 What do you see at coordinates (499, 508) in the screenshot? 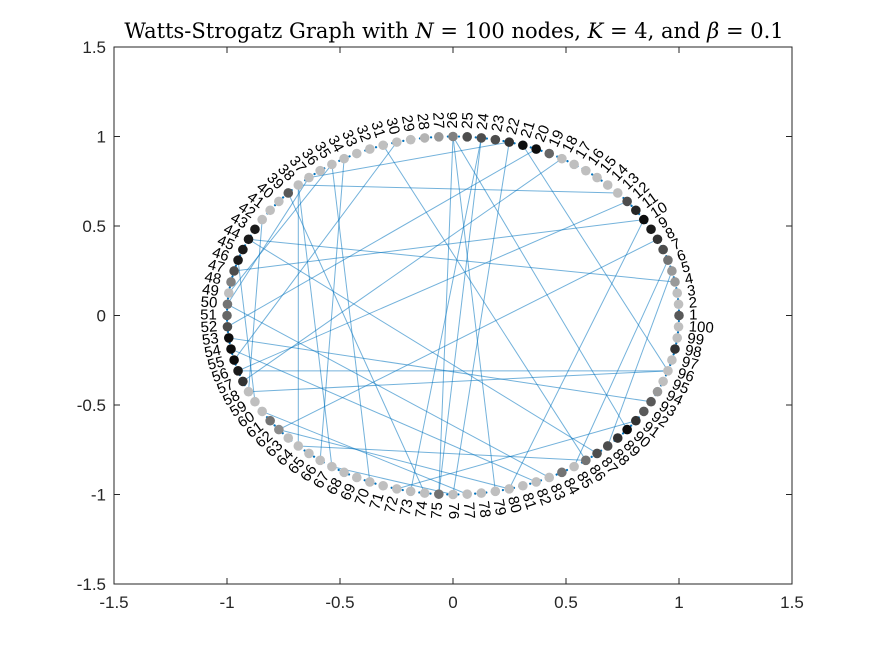
I see `node-label: 79` at bounding box center [499, 508].